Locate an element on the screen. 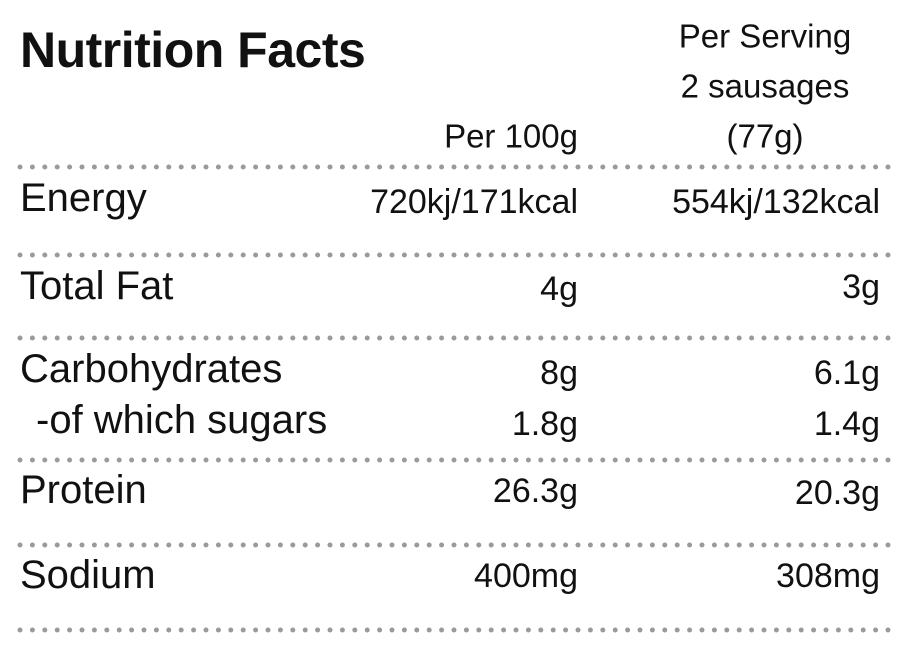 Image resolution: width=902 pixels, height=648 pixels. serving-header: Per Serving is located at coordinates (765, 36).